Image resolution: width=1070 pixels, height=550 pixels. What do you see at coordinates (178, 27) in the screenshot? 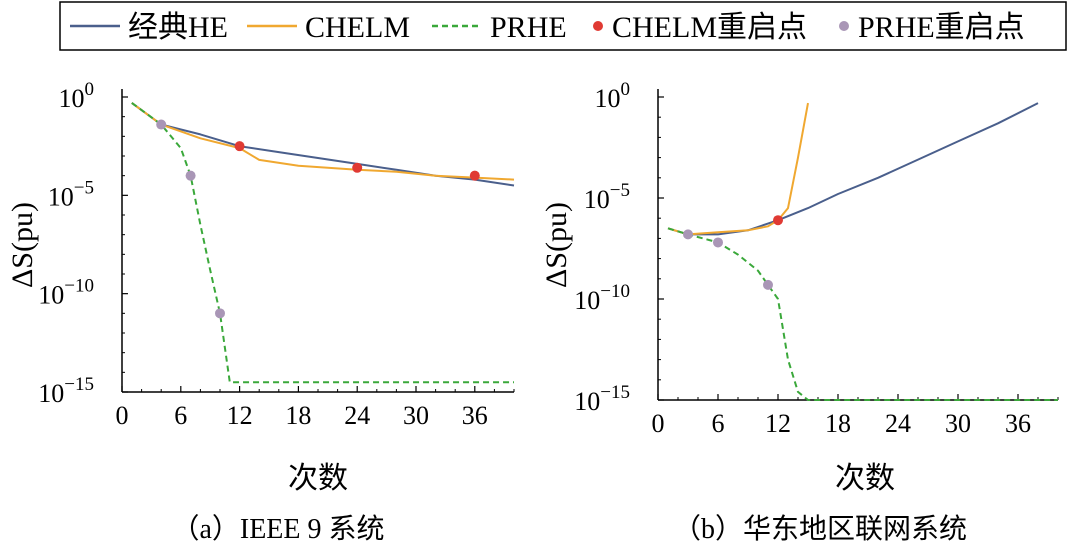
I see `legend-label-classic-he: 经典HE` at bounding box center [178, 27].